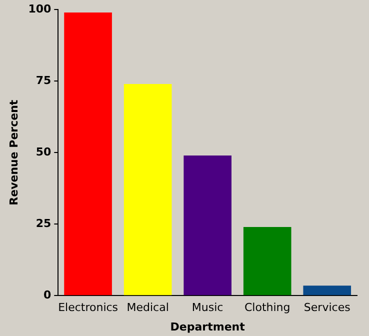 The image size is (369, 336). I want to click on x-tick-label: Electronics, so click(88, 307).